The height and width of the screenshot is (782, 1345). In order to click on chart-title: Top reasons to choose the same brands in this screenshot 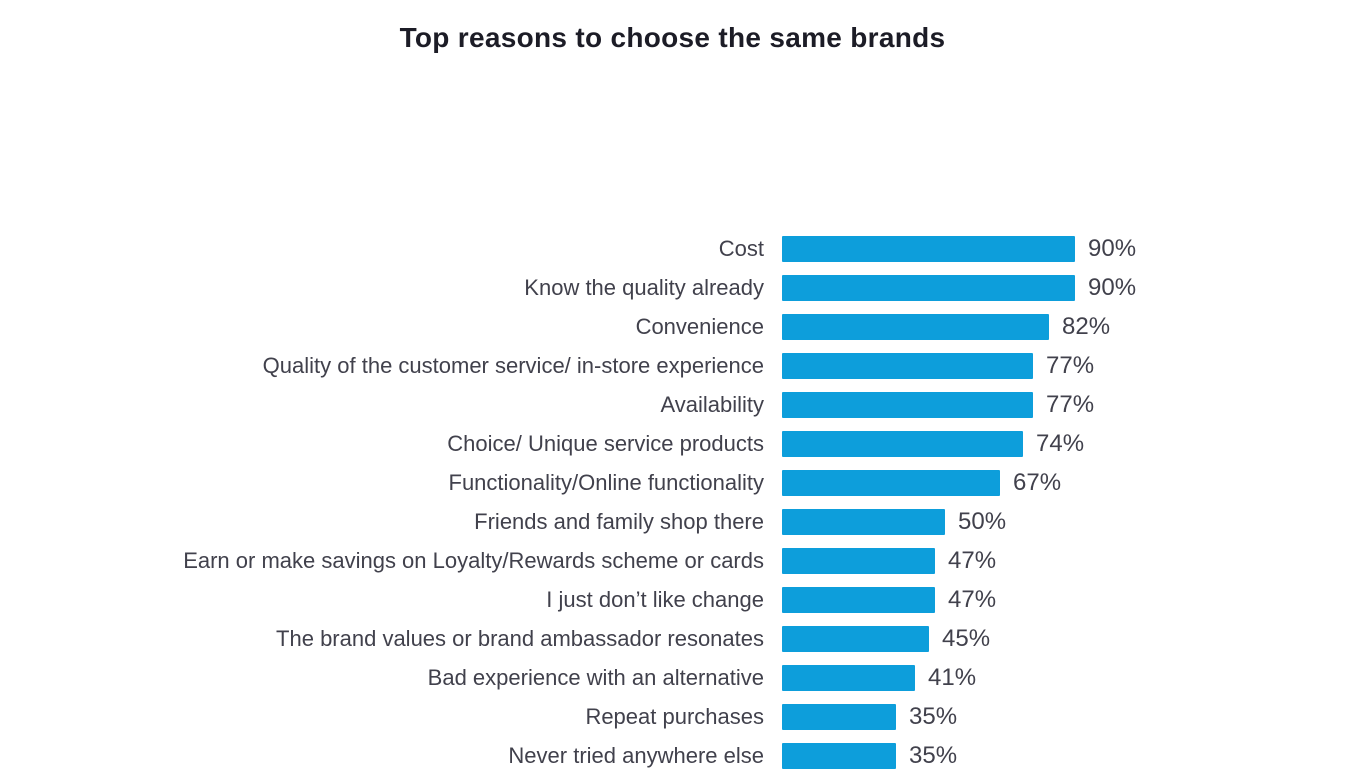, I will do `click(672, 37)`.